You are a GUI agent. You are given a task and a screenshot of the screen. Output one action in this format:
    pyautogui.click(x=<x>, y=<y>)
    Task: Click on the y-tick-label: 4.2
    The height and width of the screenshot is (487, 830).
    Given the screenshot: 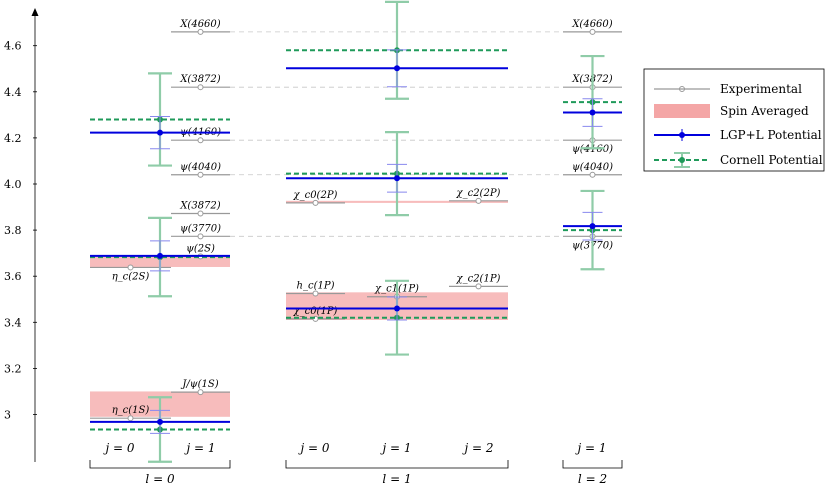 What is the action you would take?
    pyautogui.click(x=13, y=138)
    